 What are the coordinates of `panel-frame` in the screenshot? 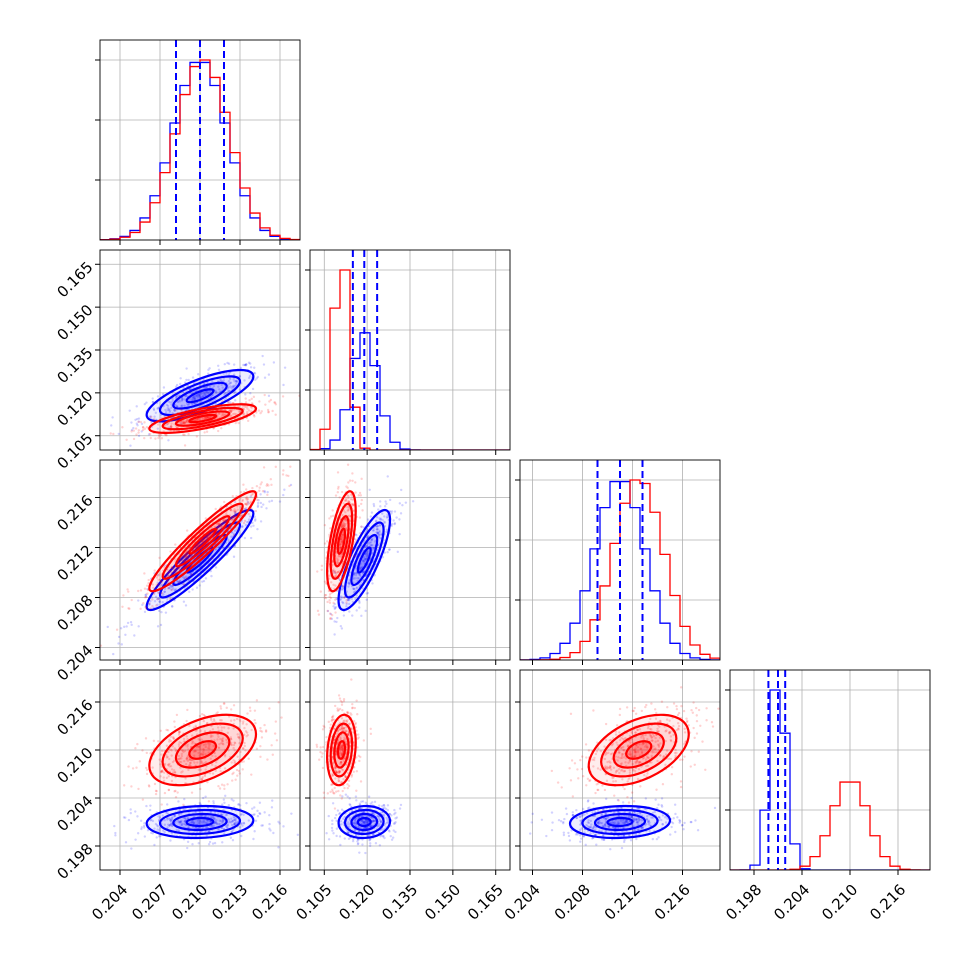 It's located at (200, 560).